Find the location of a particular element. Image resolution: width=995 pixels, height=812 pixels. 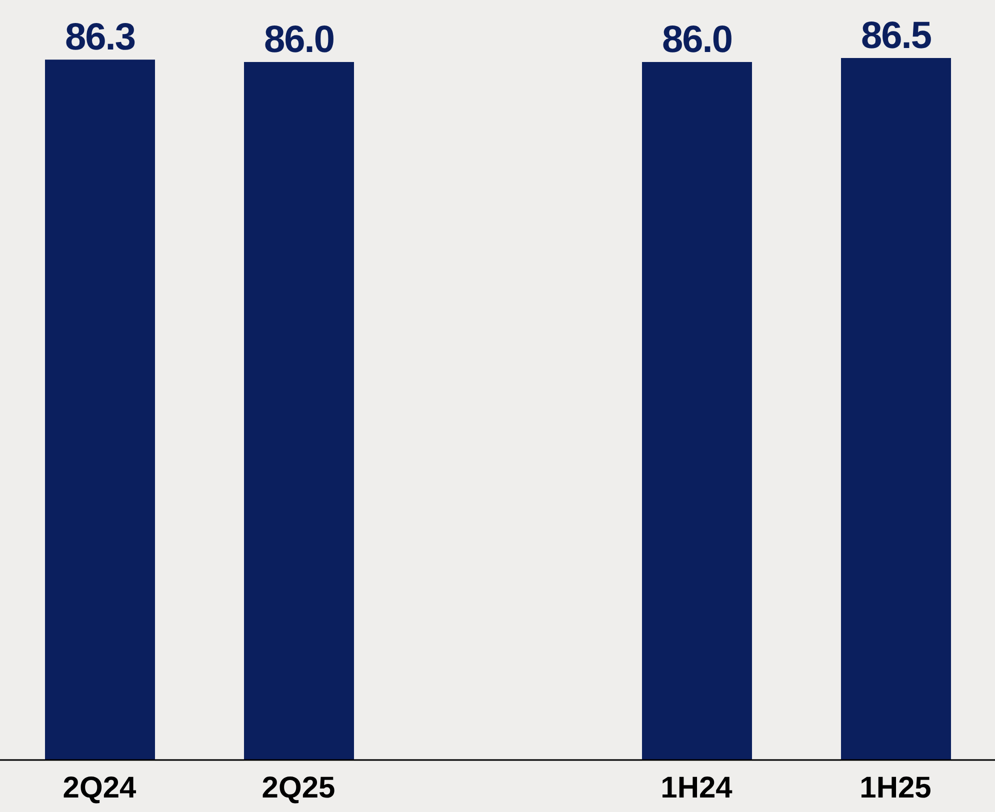

data-label: 86.3 is located at coordinates (100, 37).